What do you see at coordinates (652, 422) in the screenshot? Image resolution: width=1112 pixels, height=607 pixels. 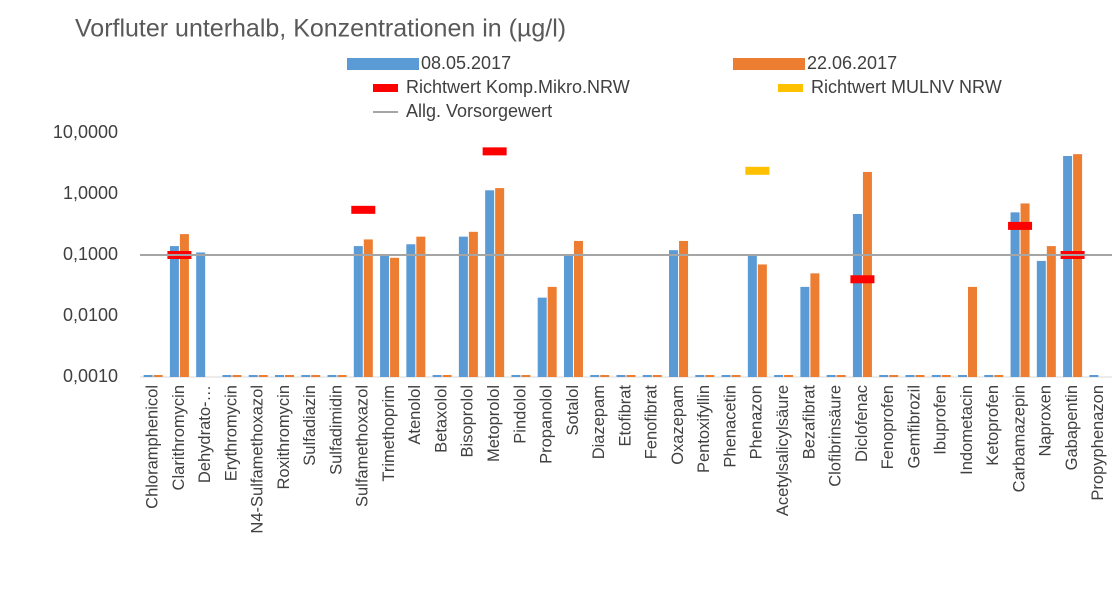 I see `x-tick-label: Fenofibrat` at bounding box center [652, 422].